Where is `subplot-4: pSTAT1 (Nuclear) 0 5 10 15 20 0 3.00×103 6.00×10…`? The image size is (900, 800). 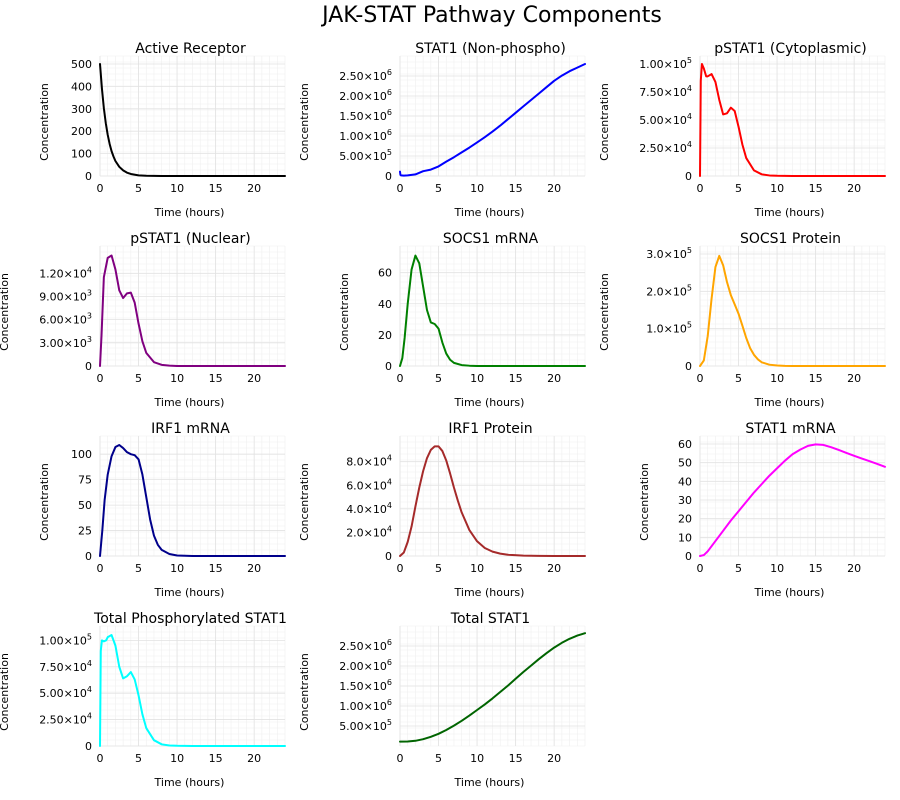
subplot-4: pSTAT1 (Nuclear) 0 5 10 15 20 0 3.00×103 6.00×10… is located at coordinates (143, 320).